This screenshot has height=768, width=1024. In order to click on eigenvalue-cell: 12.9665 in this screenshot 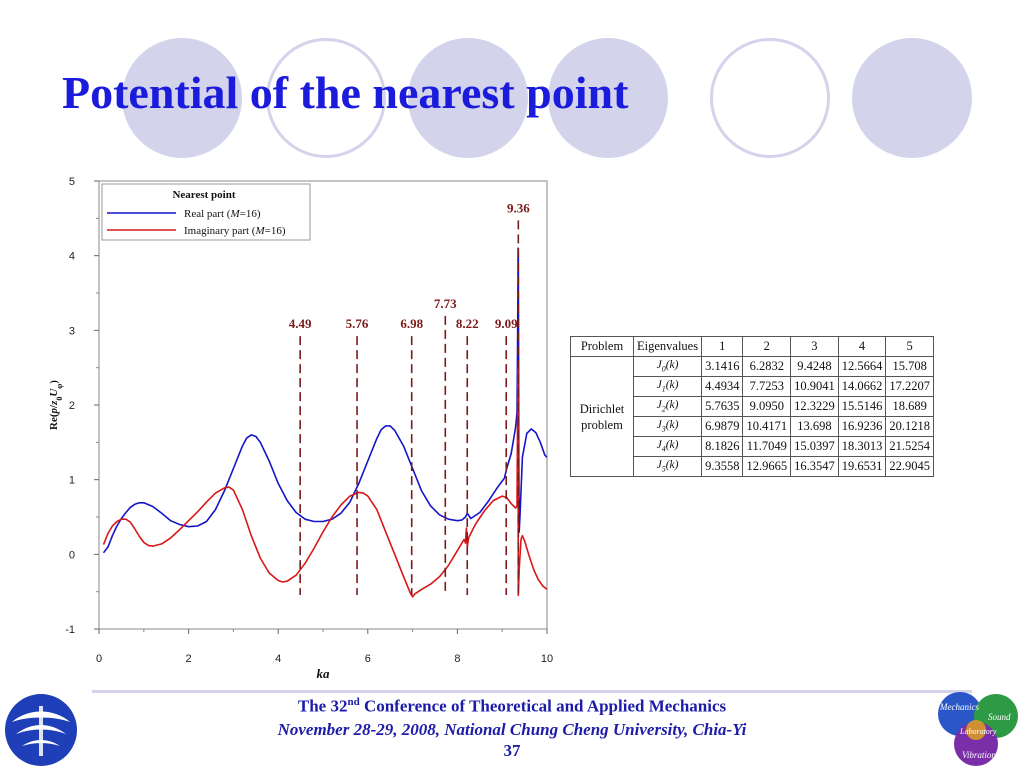, I will do `click(767, 466)`.